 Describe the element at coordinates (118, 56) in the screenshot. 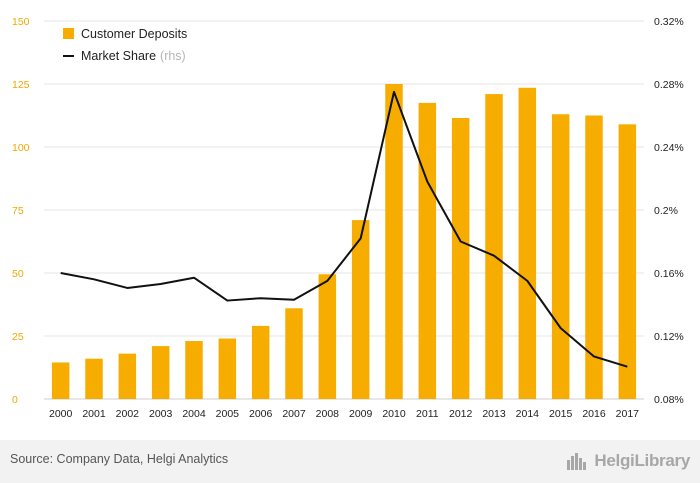

I see `legend-label-market-share: Market Share` at that location.